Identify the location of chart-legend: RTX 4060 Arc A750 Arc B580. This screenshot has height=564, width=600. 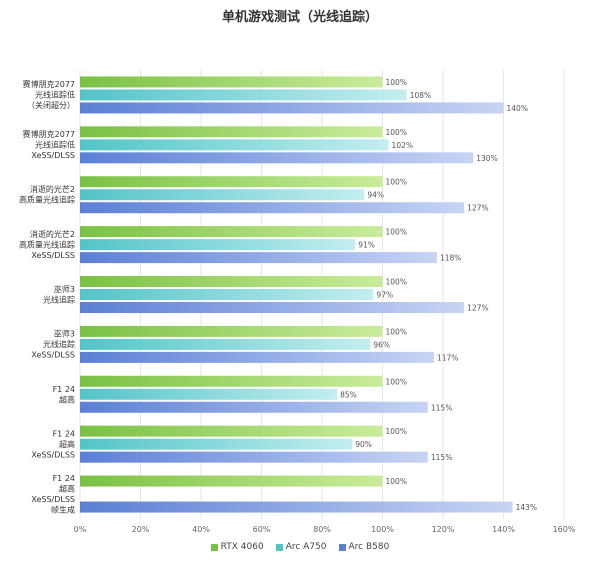
(300, 547).